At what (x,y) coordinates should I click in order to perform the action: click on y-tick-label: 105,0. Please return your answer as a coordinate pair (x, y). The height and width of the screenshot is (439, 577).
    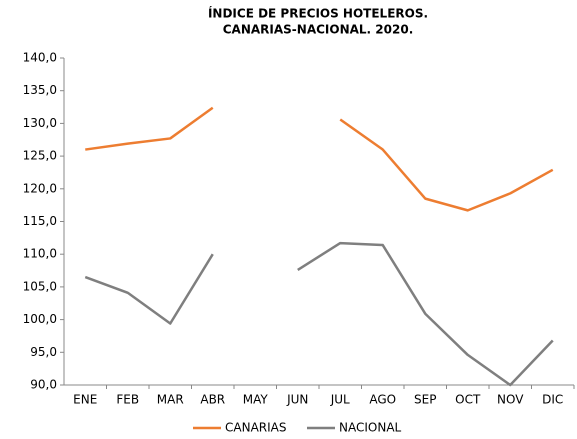
    Looking at the image, I should click on (40, 286).